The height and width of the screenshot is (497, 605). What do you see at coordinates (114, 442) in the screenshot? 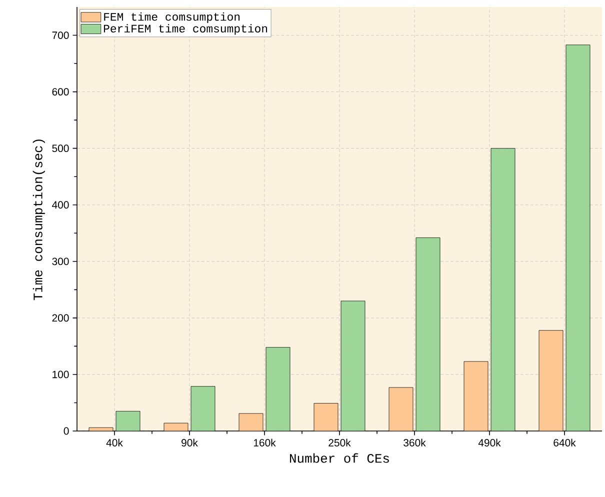
I see `x-tick-label: 40k` at bounding box center [114, 442].